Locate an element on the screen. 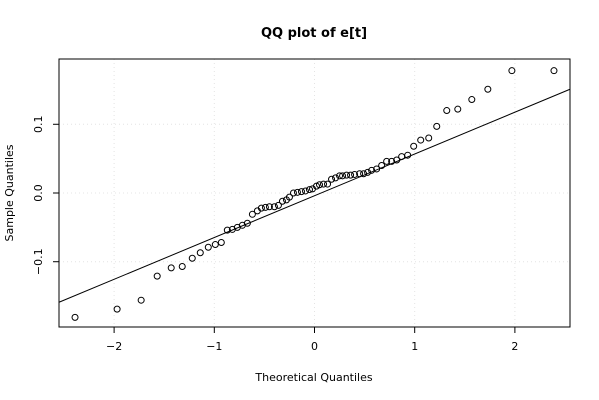 Image resolution: width=599 pixels, height=400 pixels. y-axis-label: Sample Quantiles is located at coordinates (9, 192).